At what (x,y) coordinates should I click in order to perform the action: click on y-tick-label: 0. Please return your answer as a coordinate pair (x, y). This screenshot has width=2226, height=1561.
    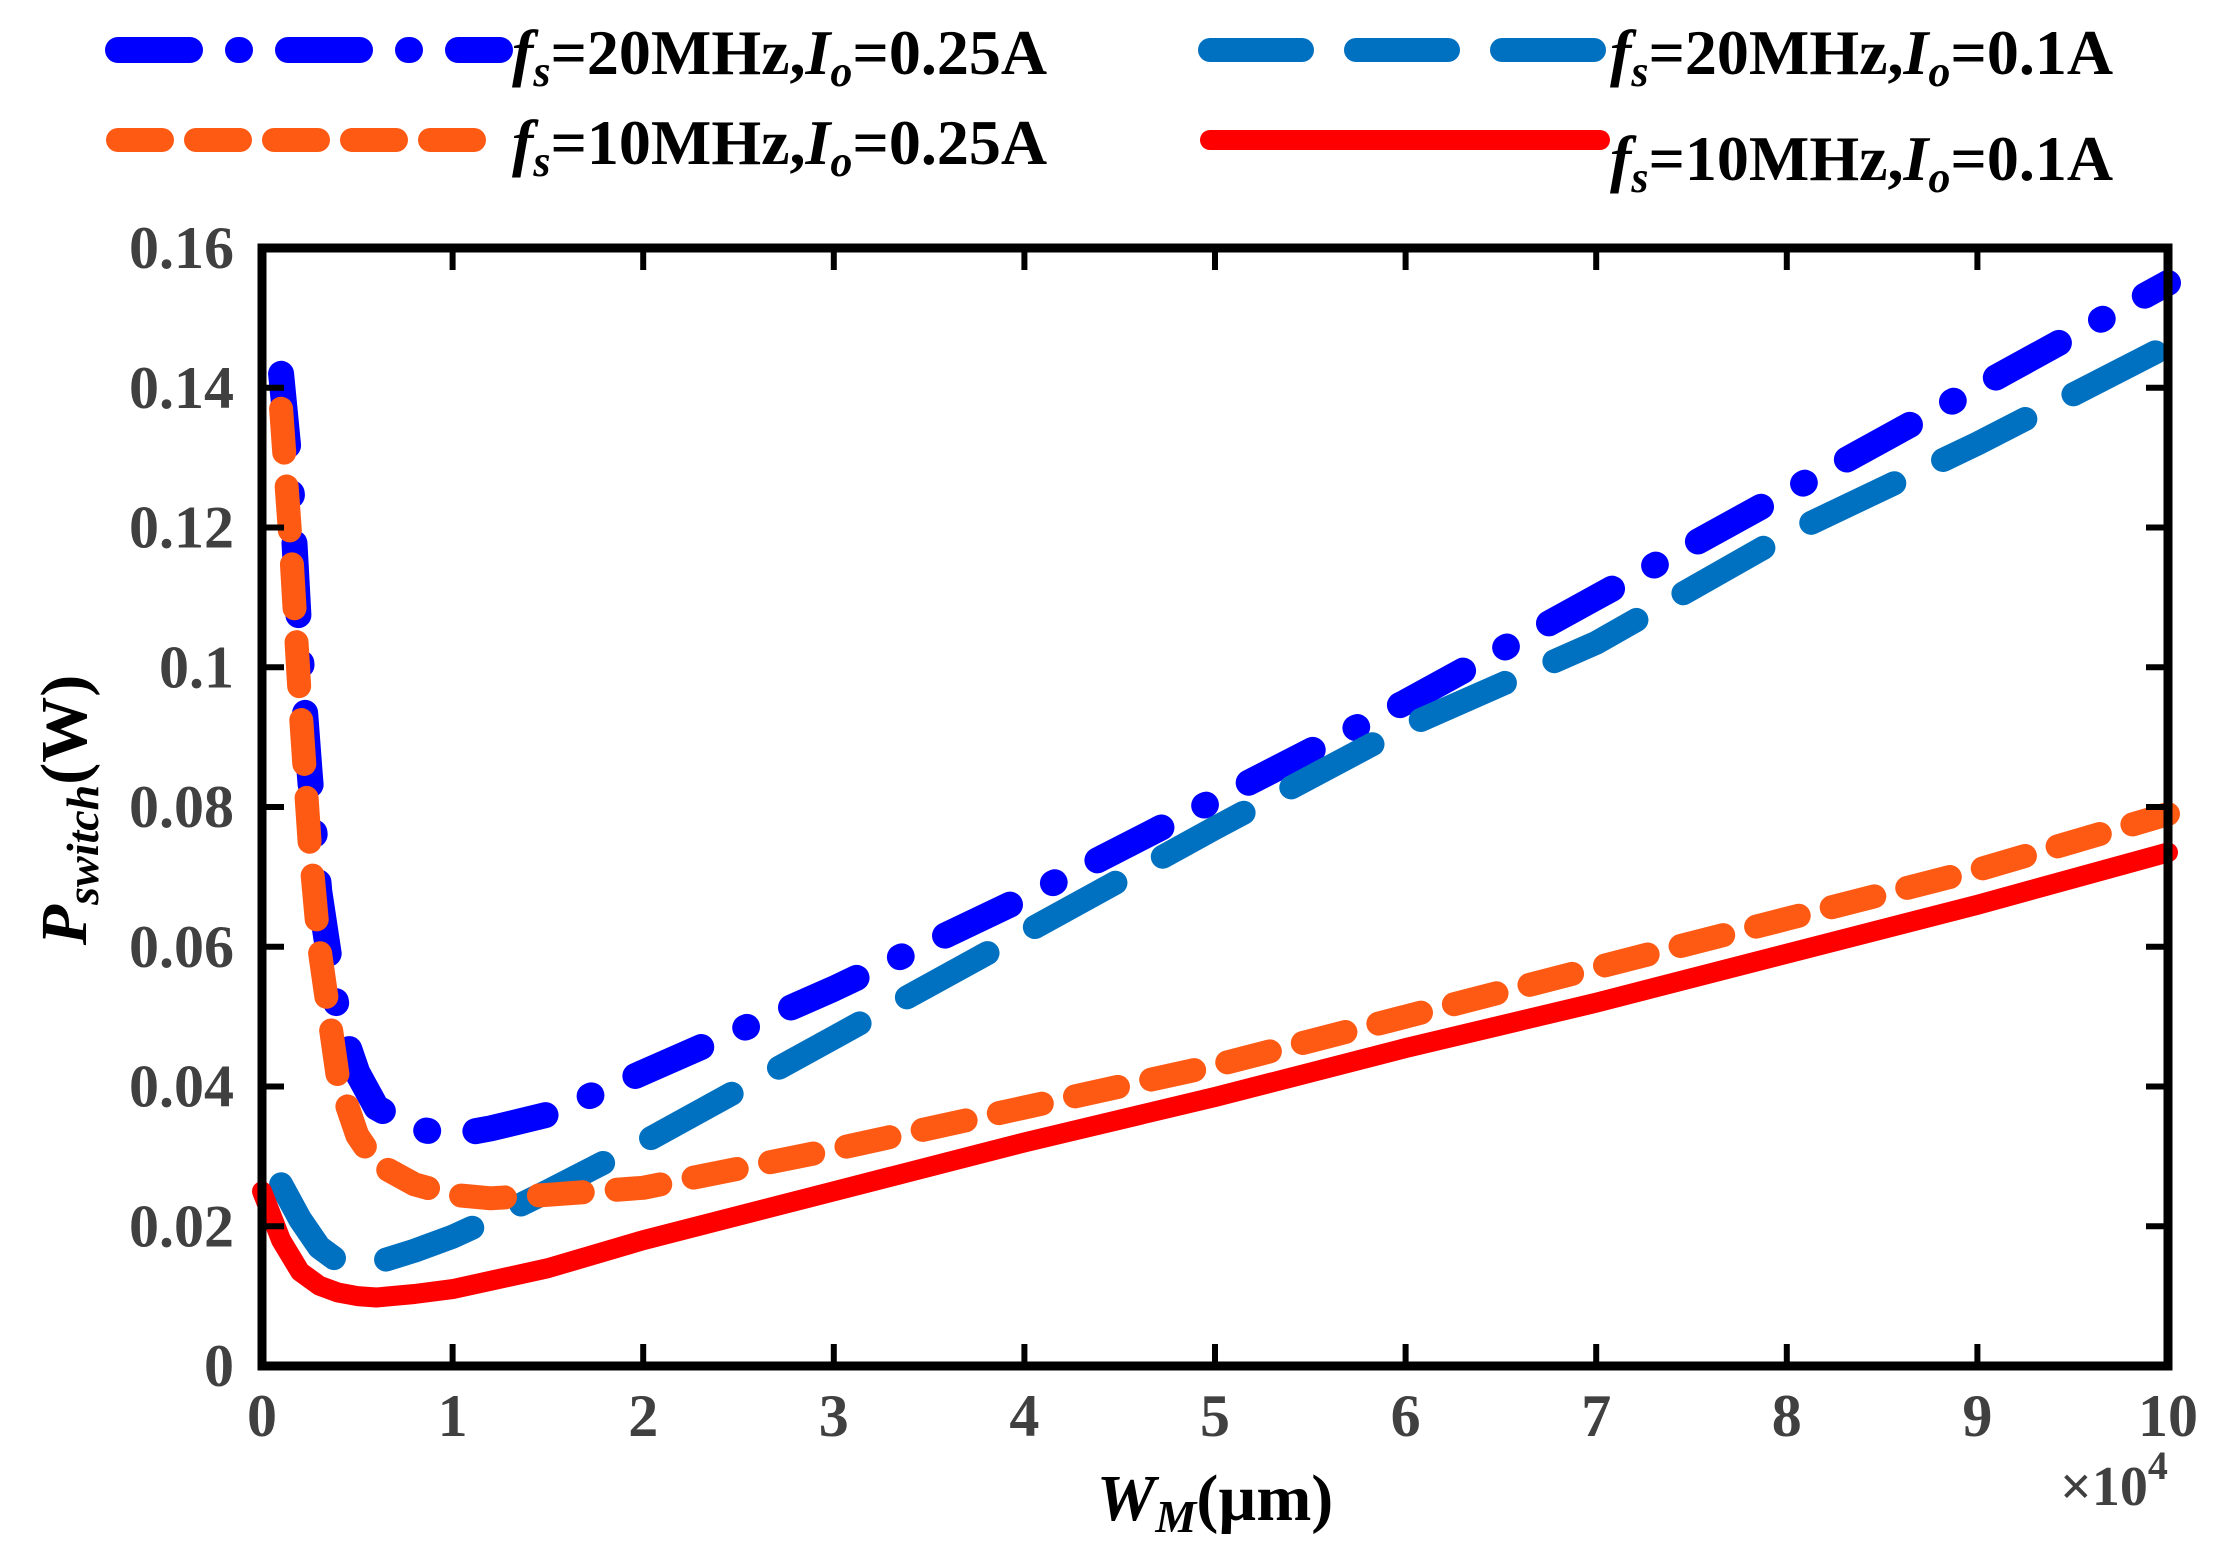
    Looking at the image, I should click on (219, 1366).